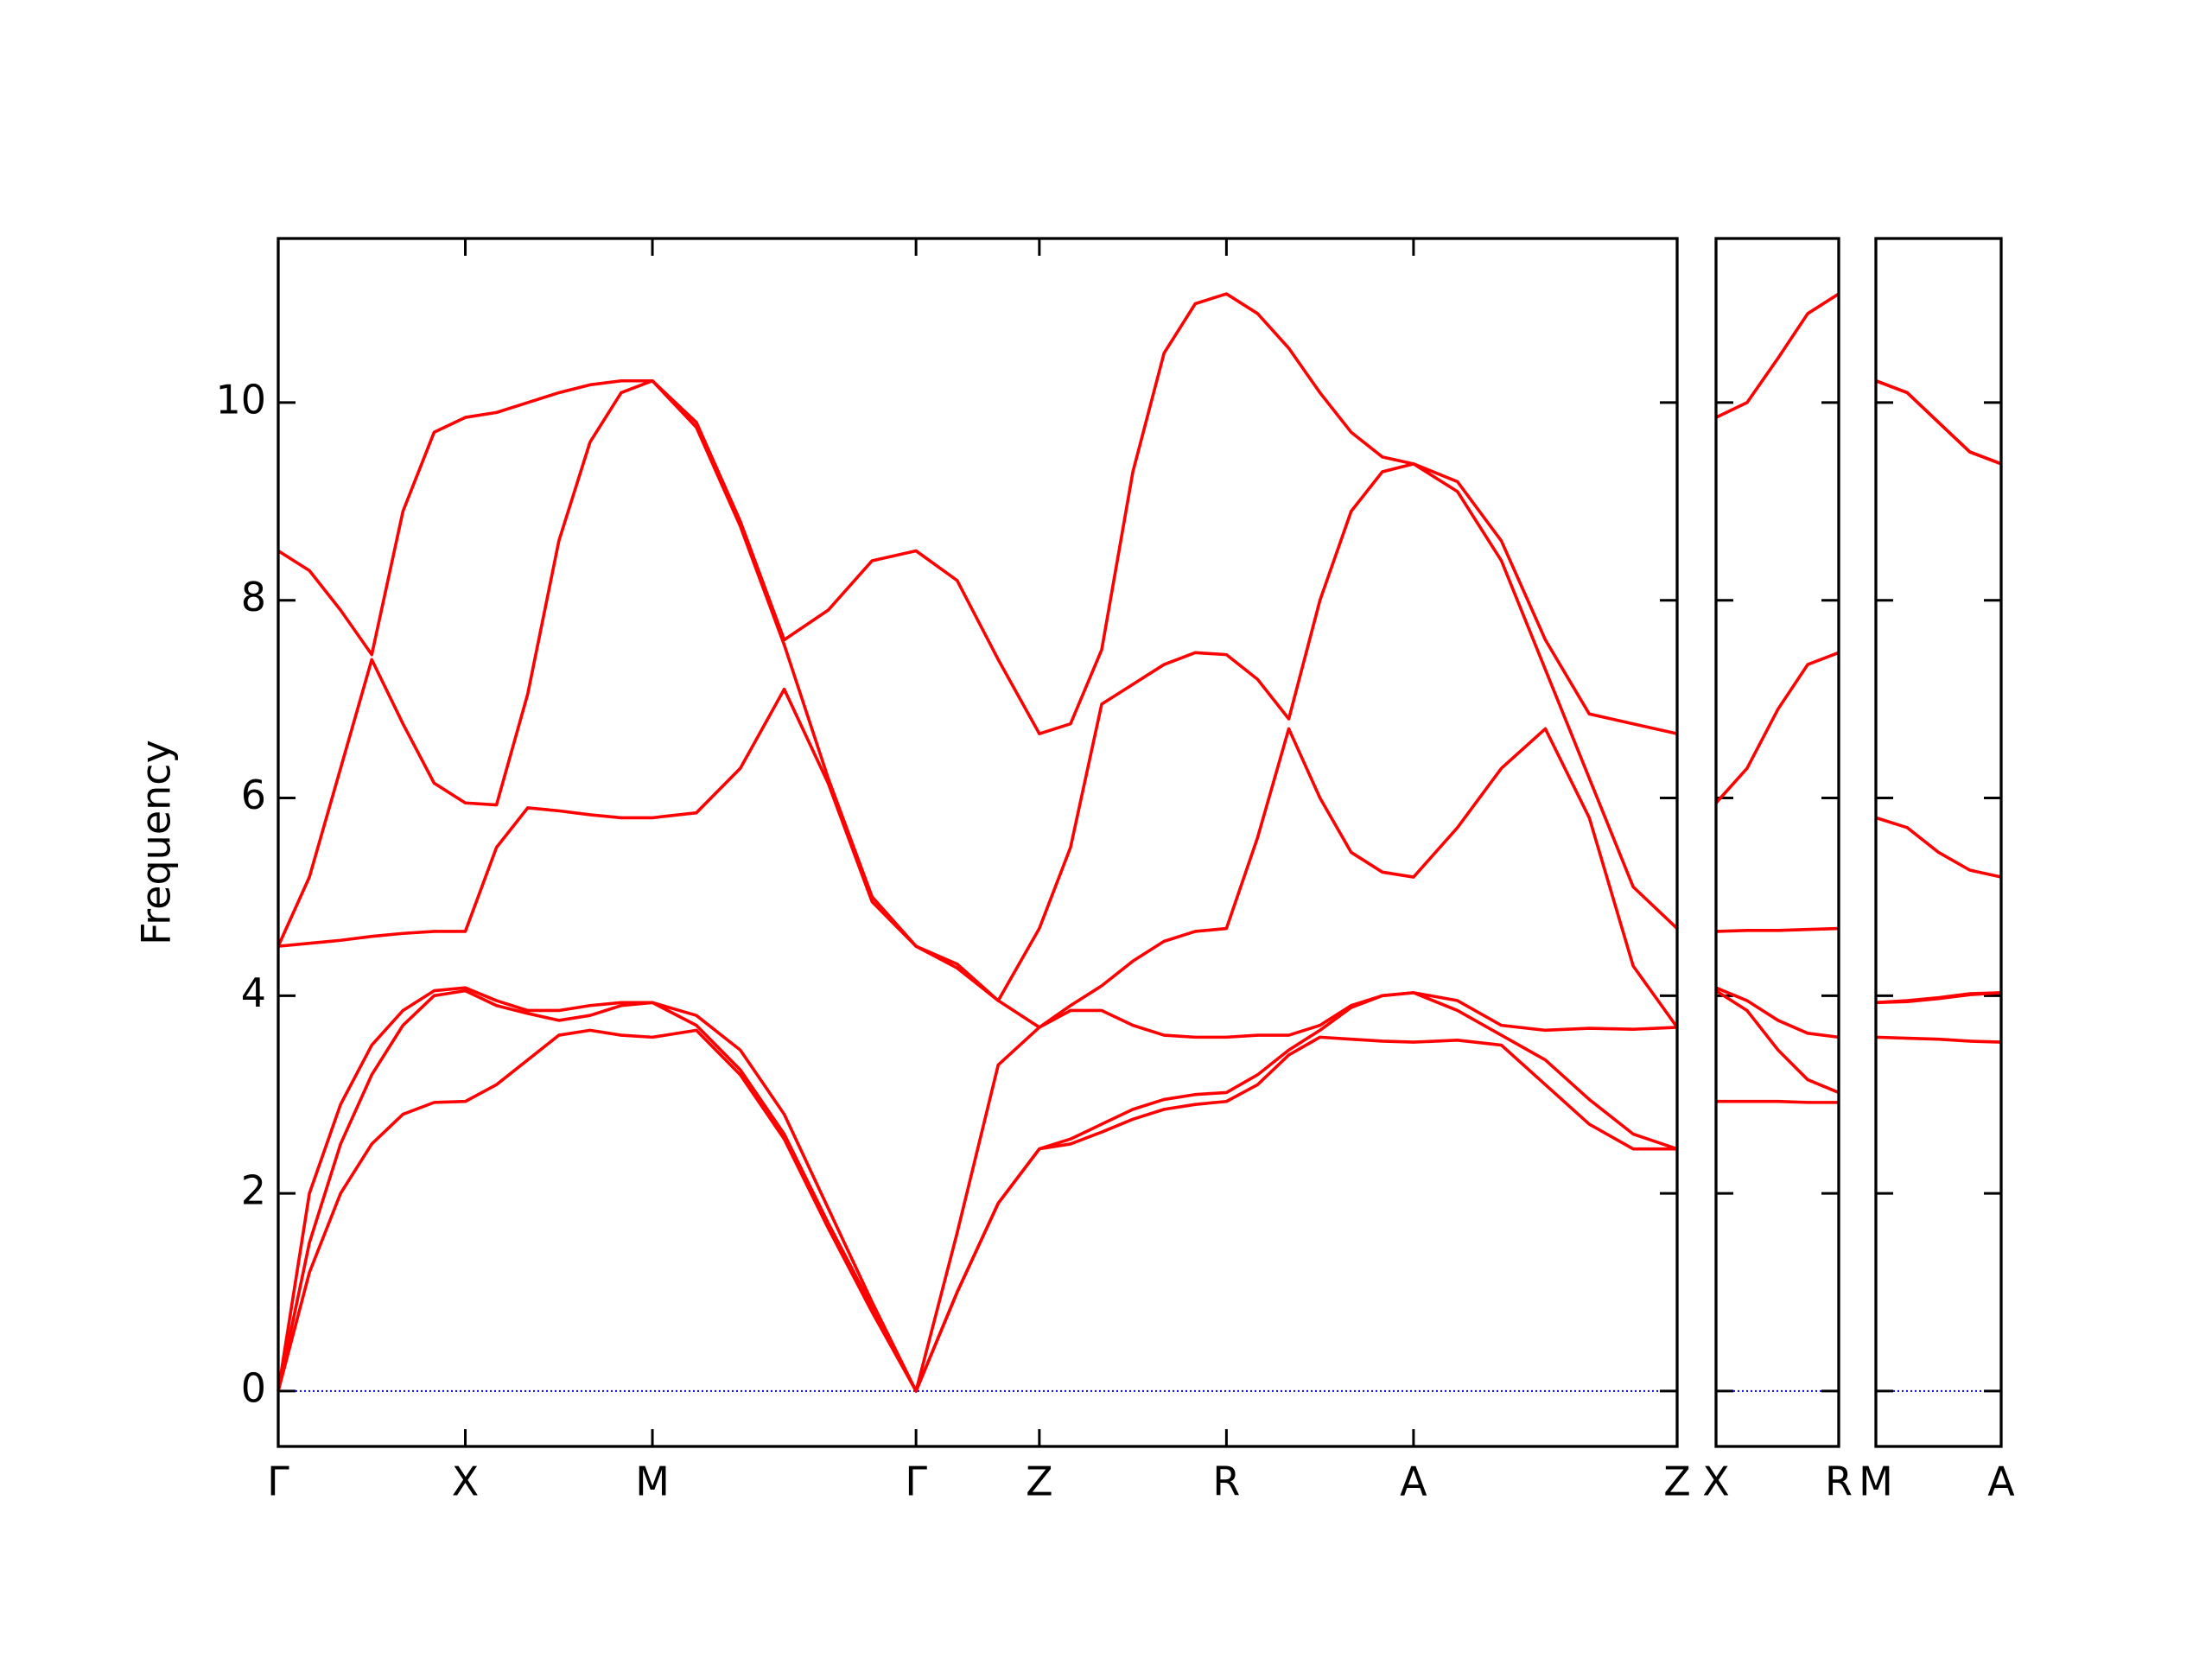 The width and height of the screenshot is (2212, 1659). I want to click on y-tick-label: 4, so click(253, 992).